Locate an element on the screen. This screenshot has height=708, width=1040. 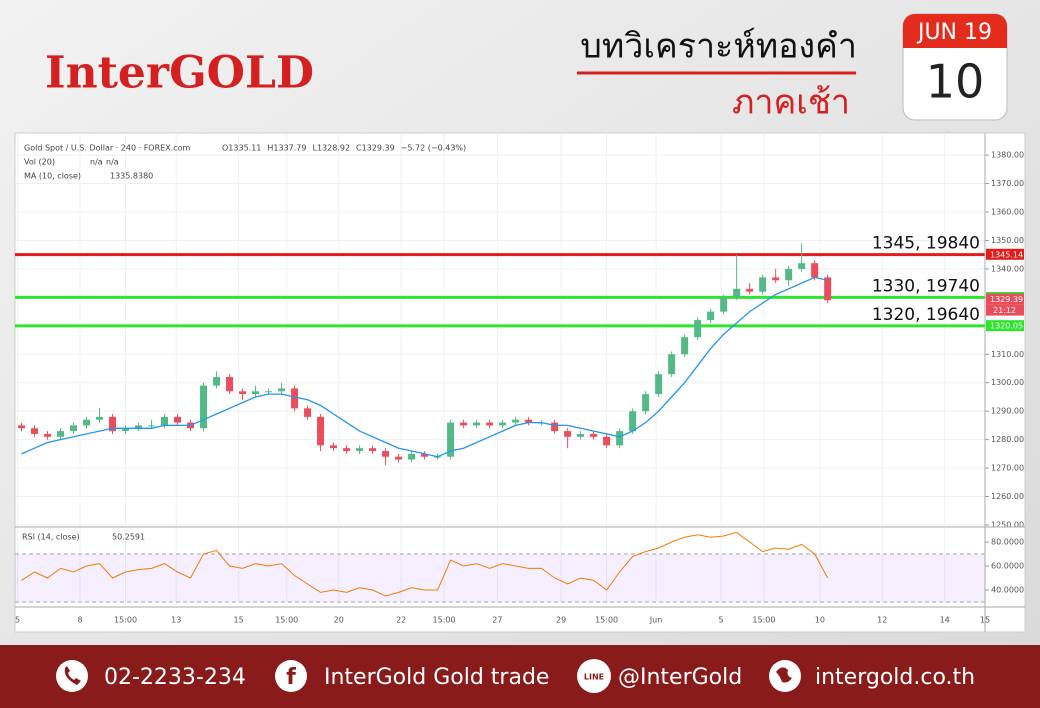
x-tick-label: 20 is located at coordinates (339, 620).